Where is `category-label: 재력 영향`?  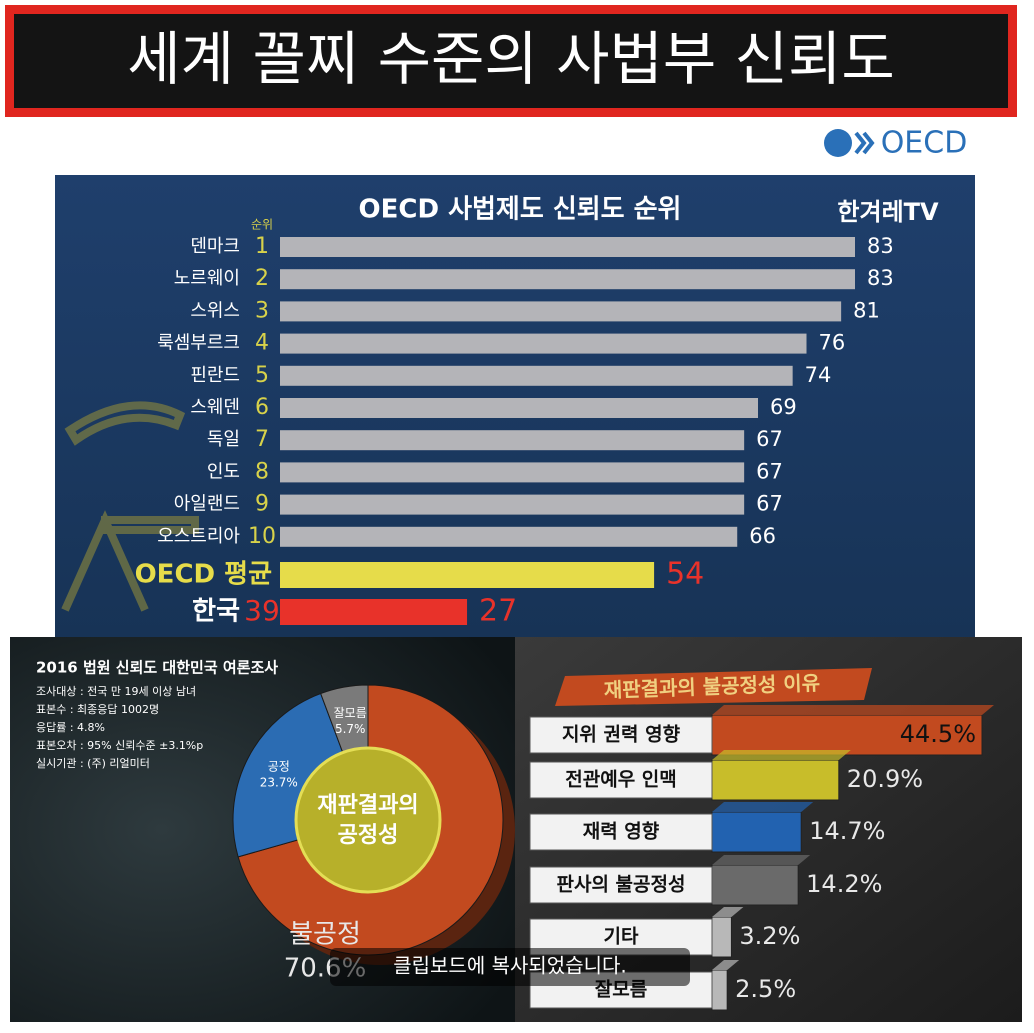
category-label: 재력 영향 is located at coordinates (621, 832).